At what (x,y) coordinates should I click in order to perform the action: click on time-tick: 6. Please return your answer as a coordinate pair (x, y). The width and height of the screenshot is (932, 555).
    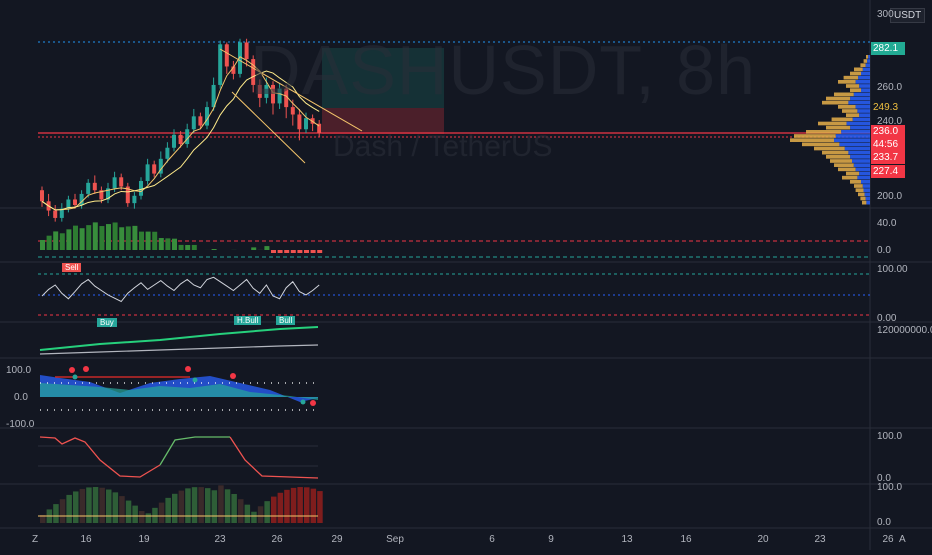
    Looking at the image, I should click on (492, 539).